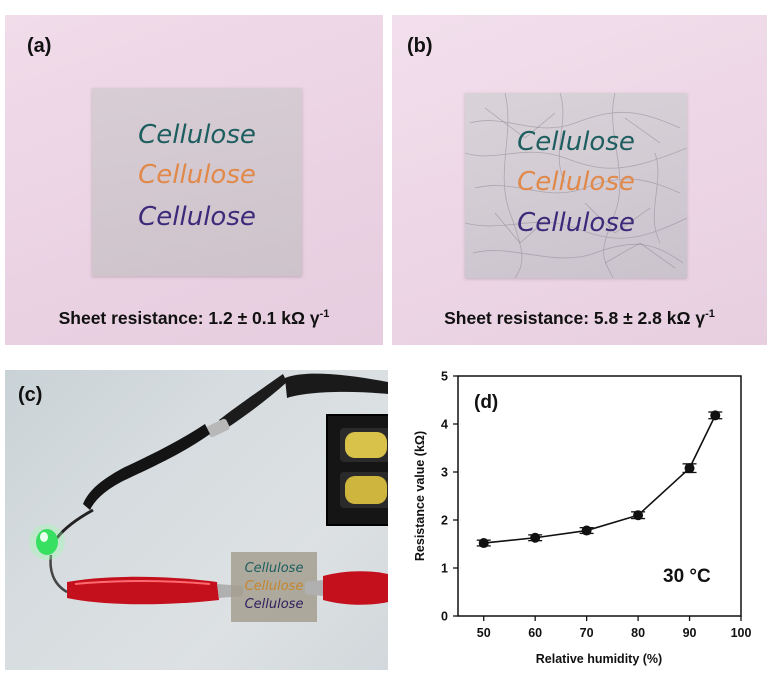 Image resolution: width=776 pixels, height=685 pixels. Describe the element at coordinates (194, 318) in the screenshot. I see `sheet-resistance-caption-a: Sheet resistance: 1.2 ± 0.1 kΩ γ-1` at that location.